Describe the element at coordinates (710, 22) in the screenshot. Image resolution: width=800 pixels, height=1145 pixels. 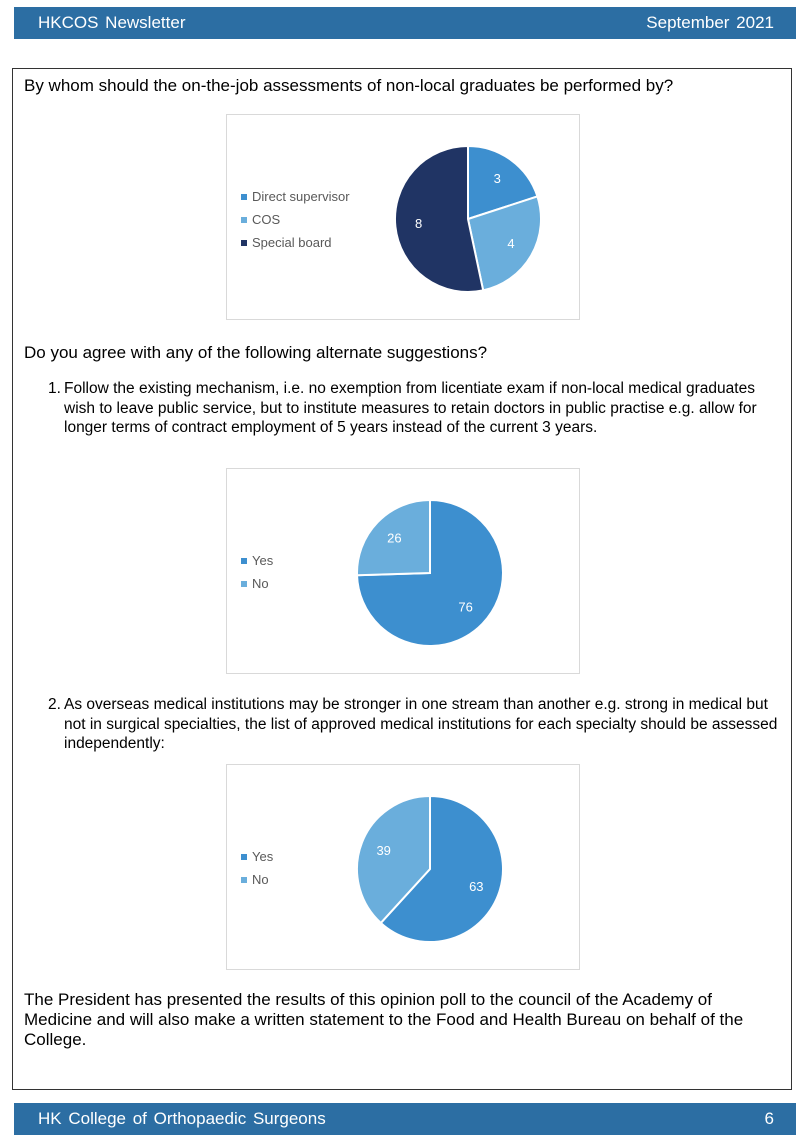
I see `issue-date: September 2021` at that location.